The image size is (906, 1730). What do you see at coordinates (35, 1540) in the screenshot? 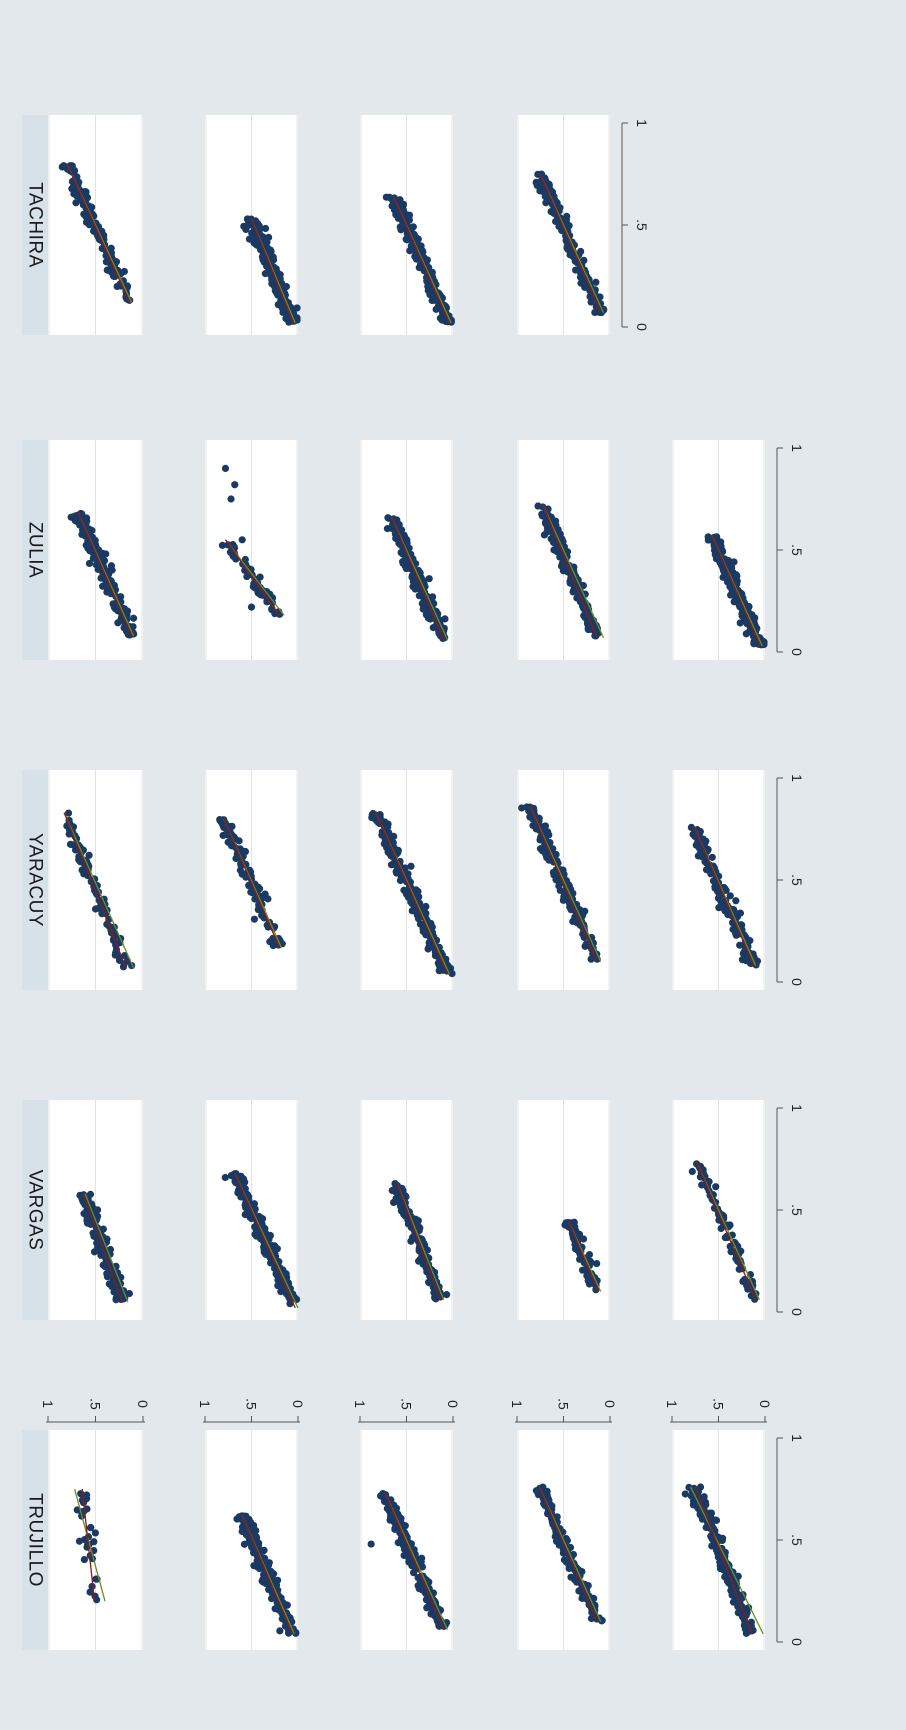
I see `panel-title: TRUJILLO` at bounding box center [35, 1540].